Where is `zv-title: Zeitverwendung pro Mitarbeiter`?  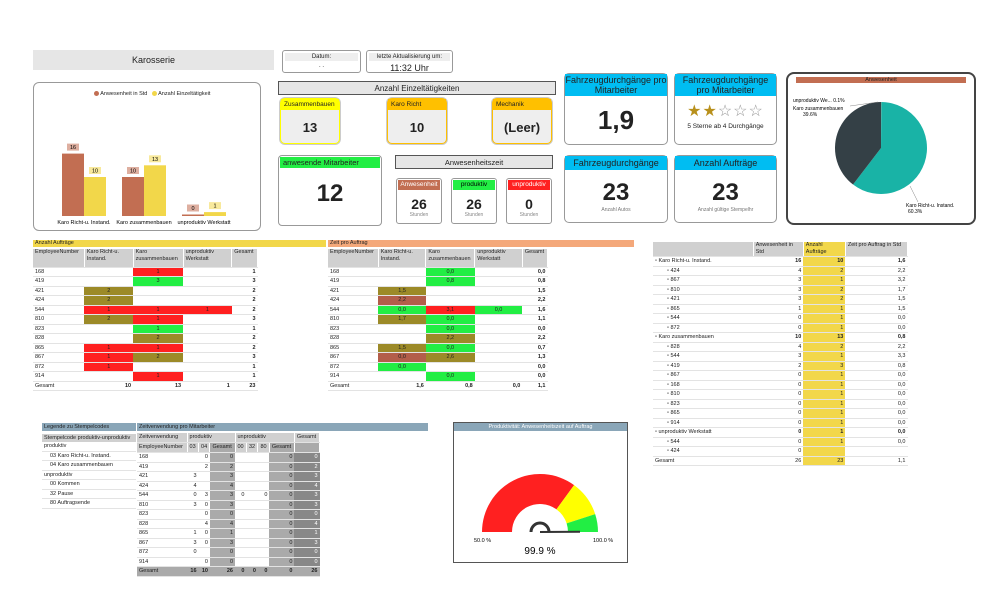 zv-title: Zeitverwendung pro Mitarbeiter is located at coordinates (282, 427).